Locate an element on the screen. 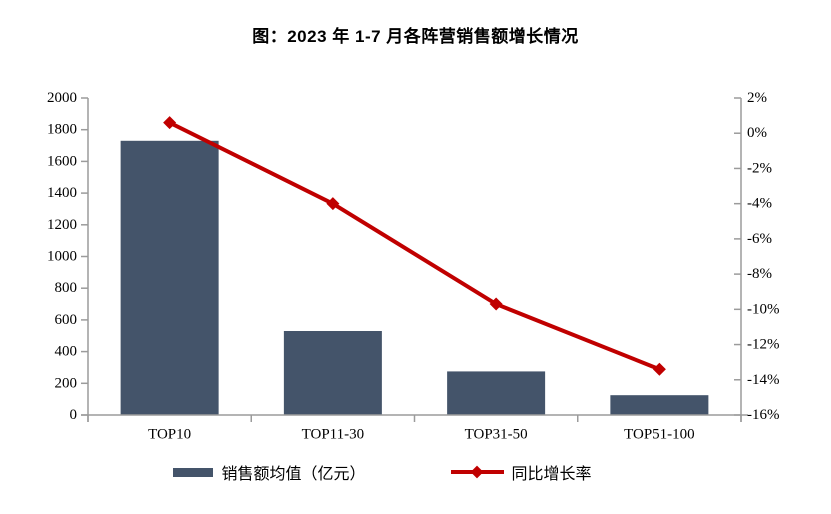 Image resolution: width=831 pixels, height=514 pixels. left-axis-tick-label: 1600 is located at coordinates (62, 161).